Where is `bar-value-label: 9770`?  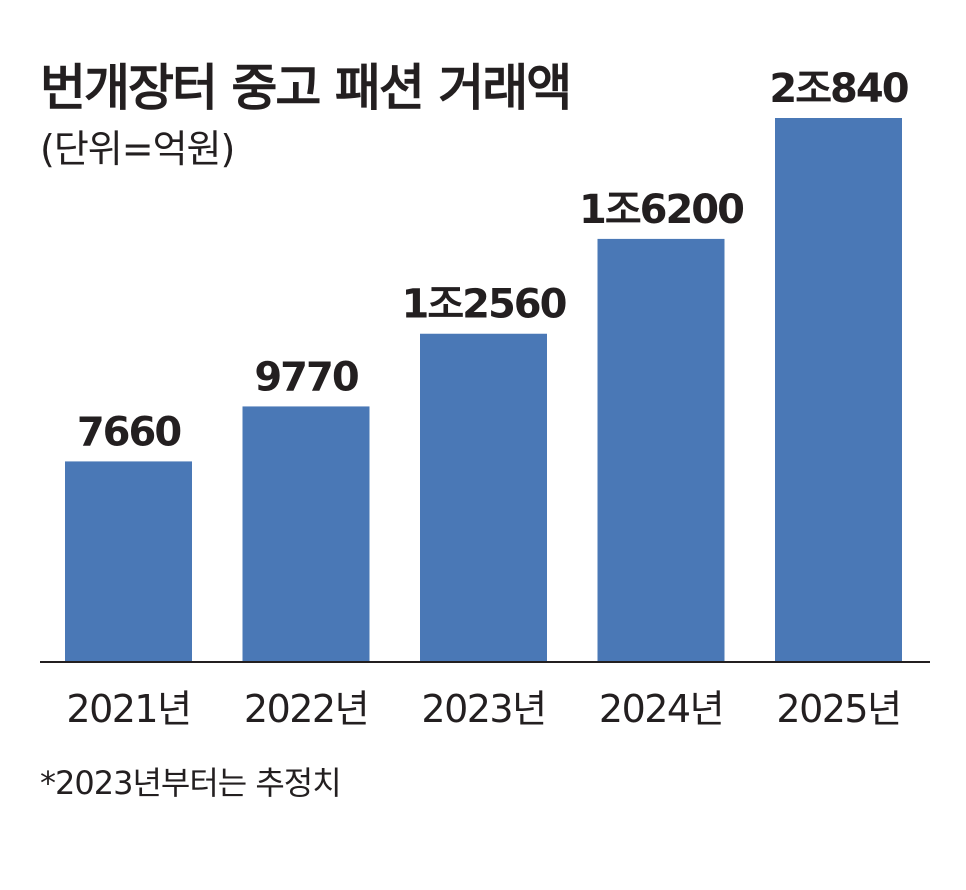 bar-value-label: 9770 is located at coordinates (305, 377).